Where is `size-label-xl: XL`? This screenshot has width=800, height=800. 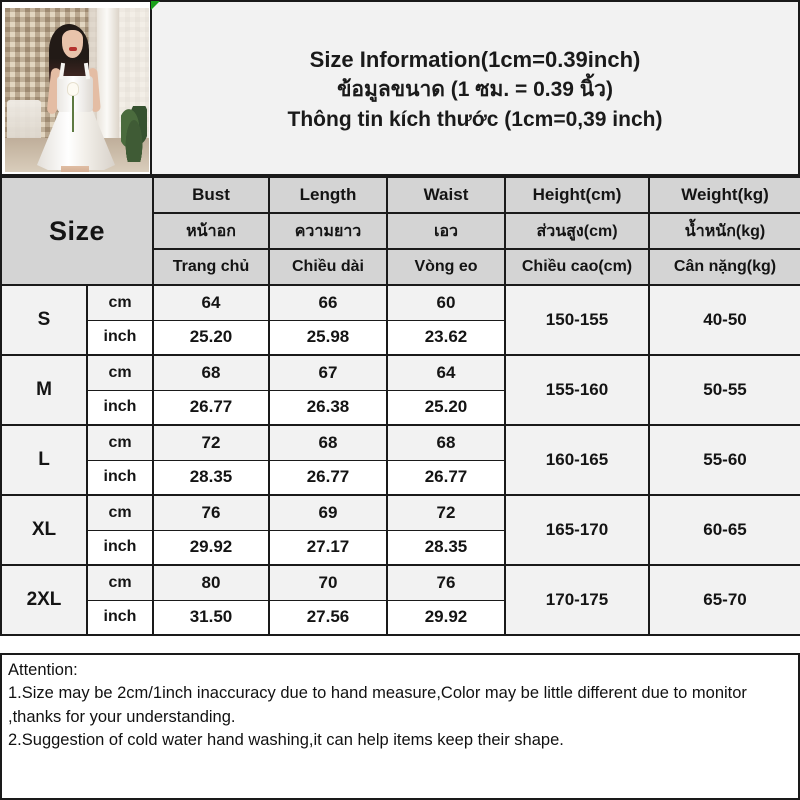
size-label-xl: XL is located at coordinates (44, 530).